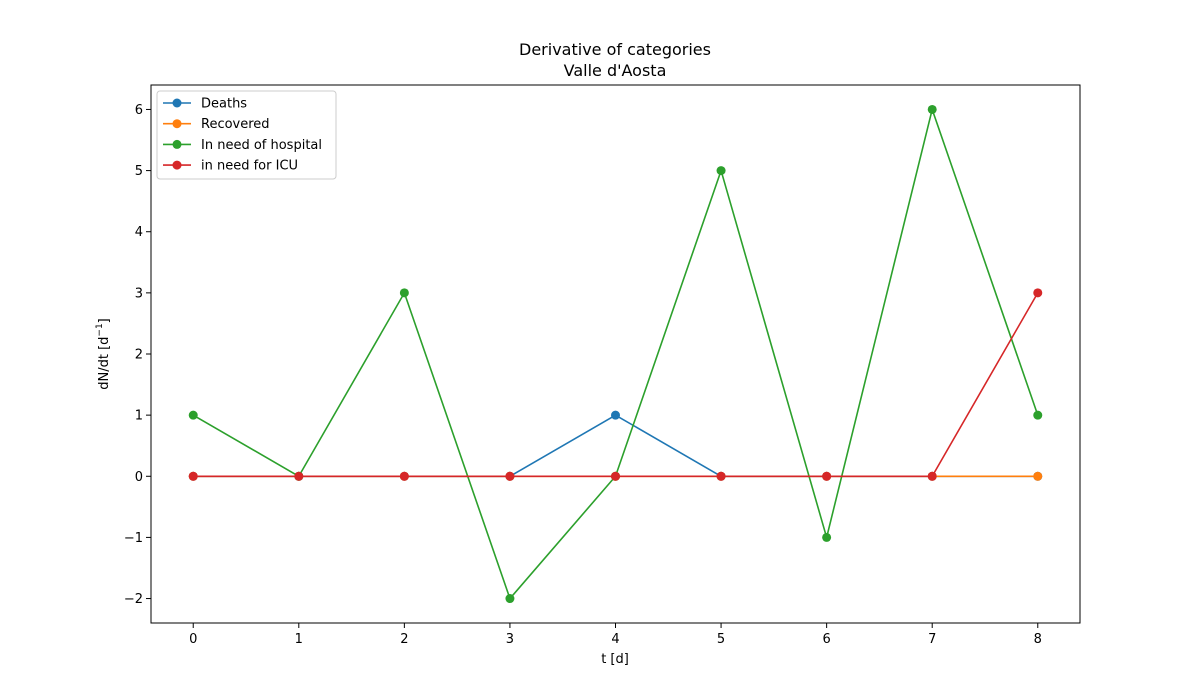  Describe the element at coordinates (104, 320) in the screenshot. I see `y-axis-label-suffix: ]` at that location.